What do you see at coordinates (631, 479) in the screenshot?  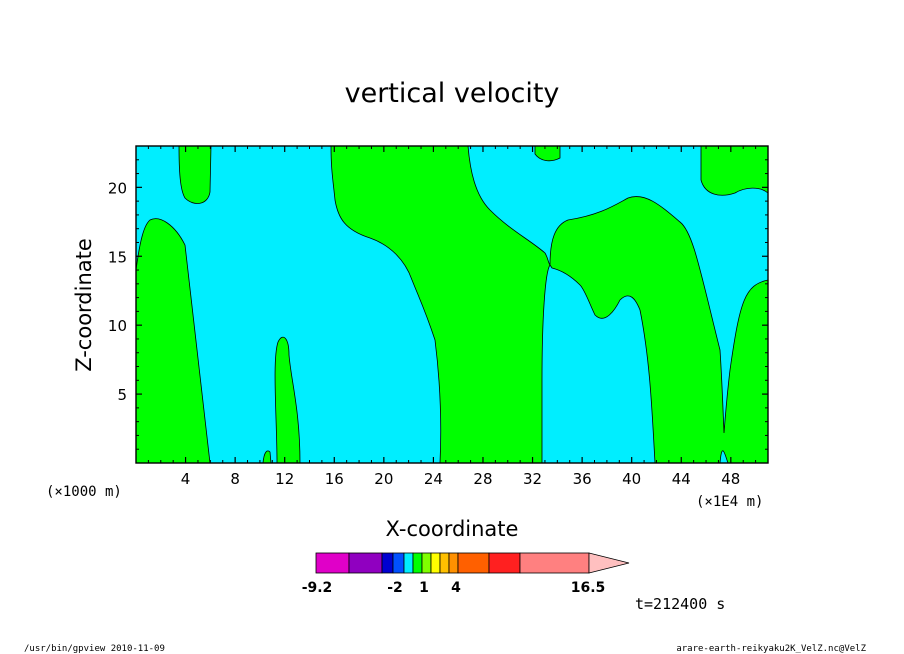 I see `x-tick-label: 40` at bounding box center [631, 479].